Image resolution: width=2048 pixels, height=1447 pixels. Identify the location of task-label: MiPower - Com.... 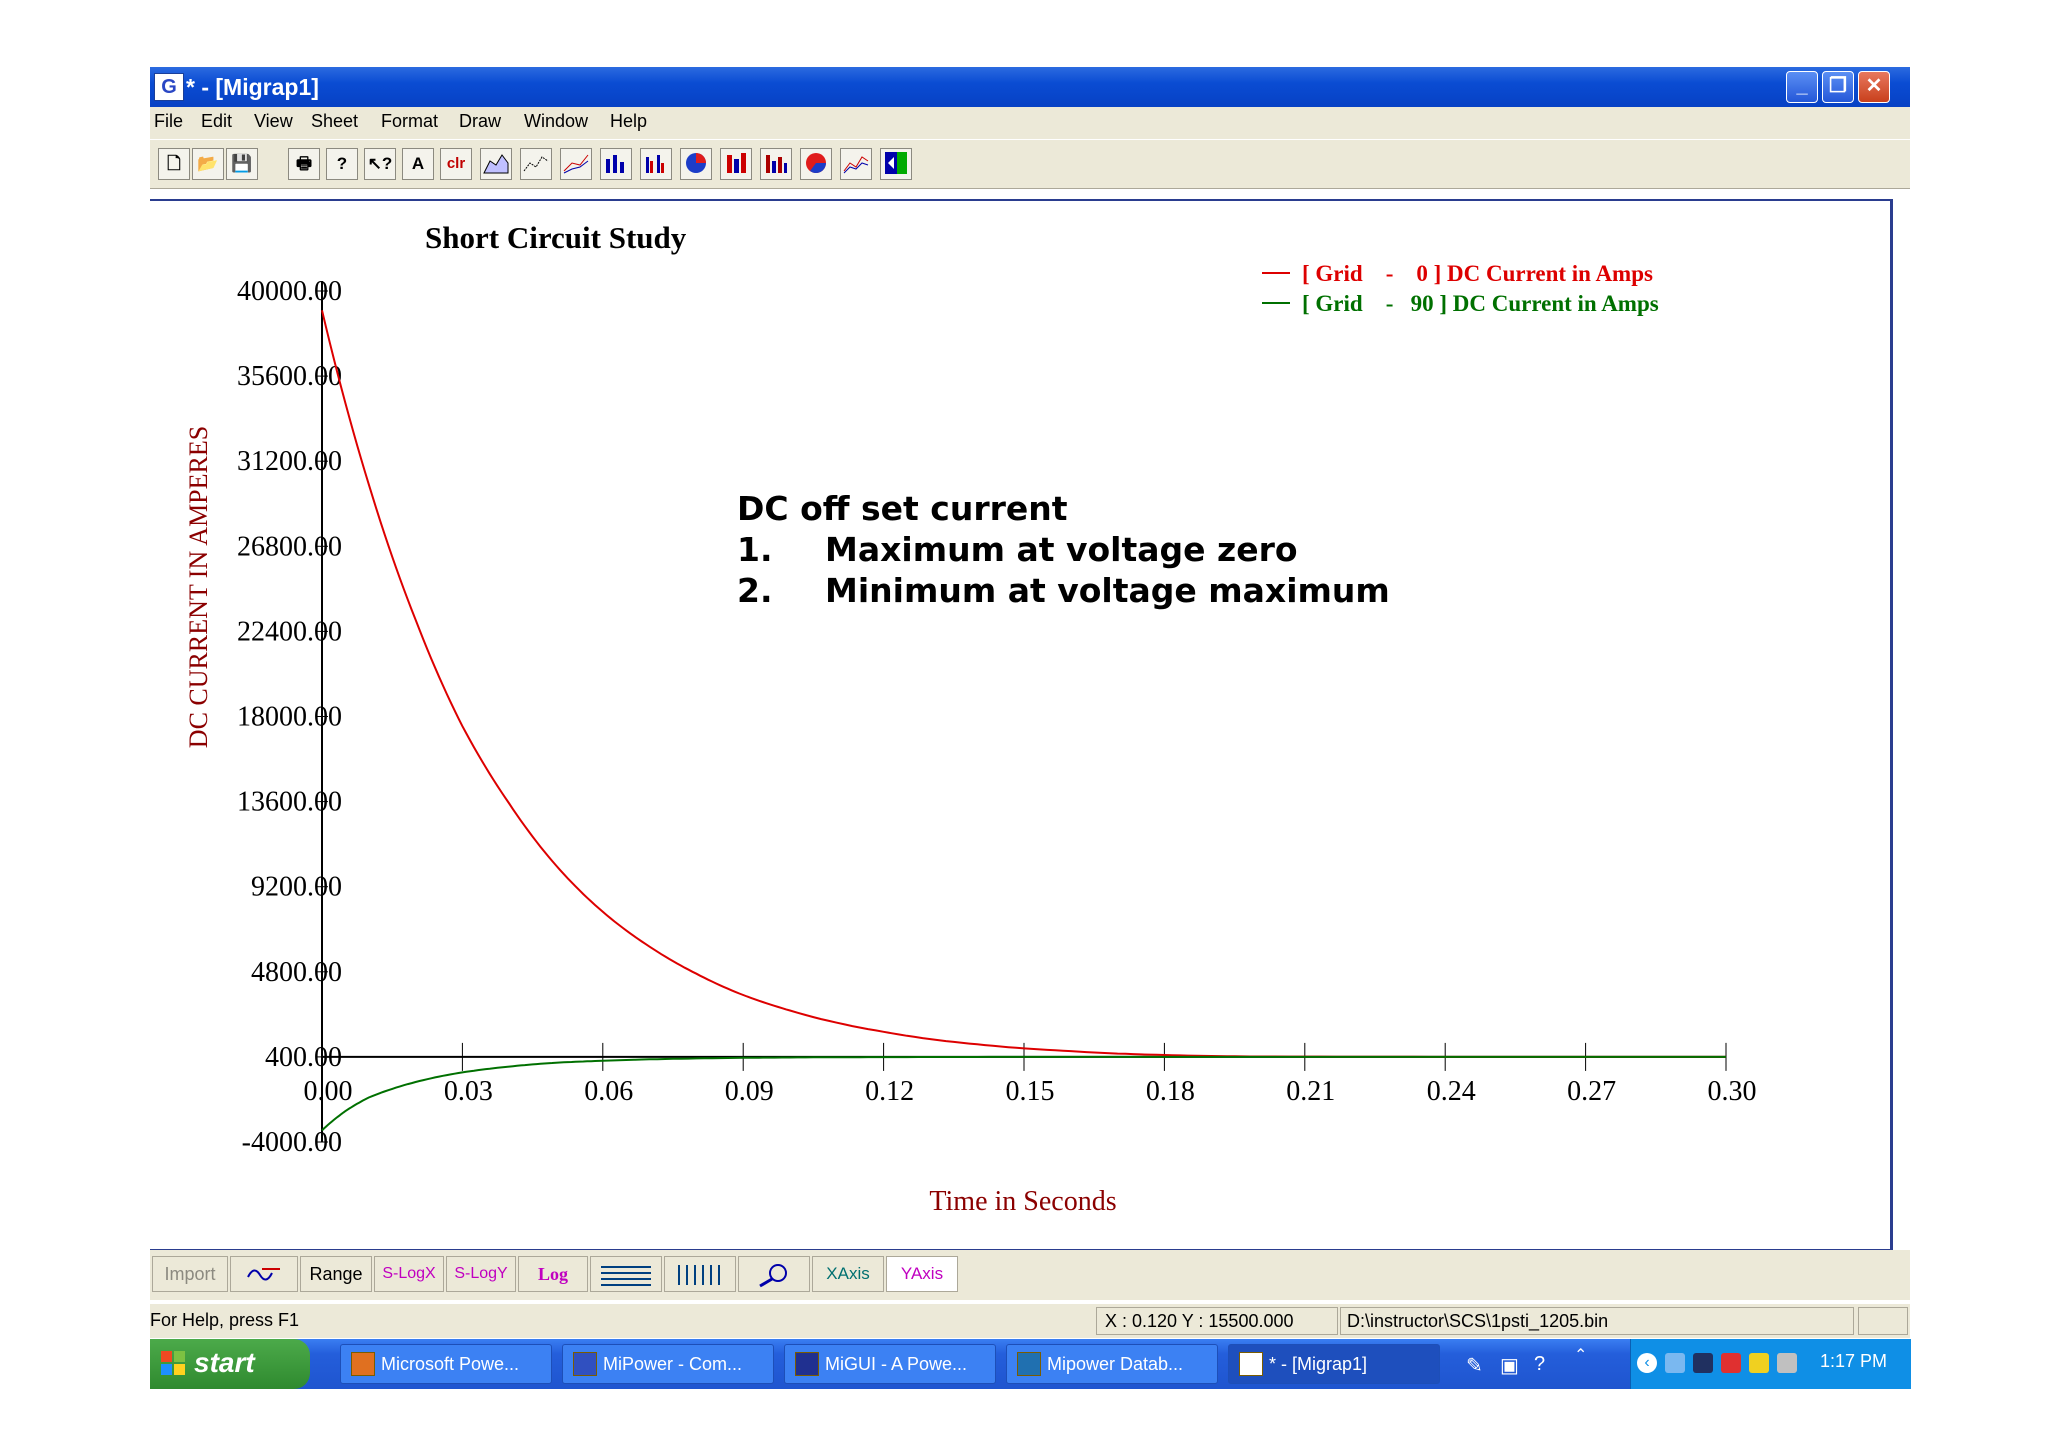
(673, 1364).